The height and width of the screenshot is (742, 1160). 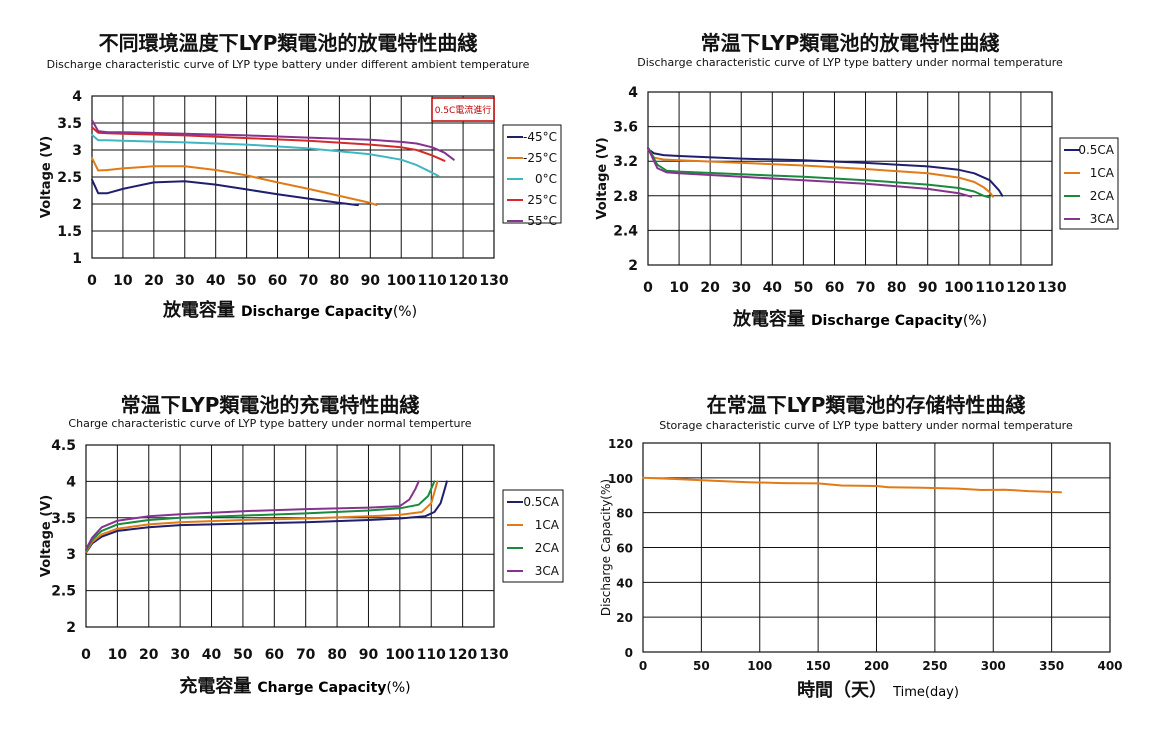 I want to click on y-tick-label: 0, so click(x=629, y=653).